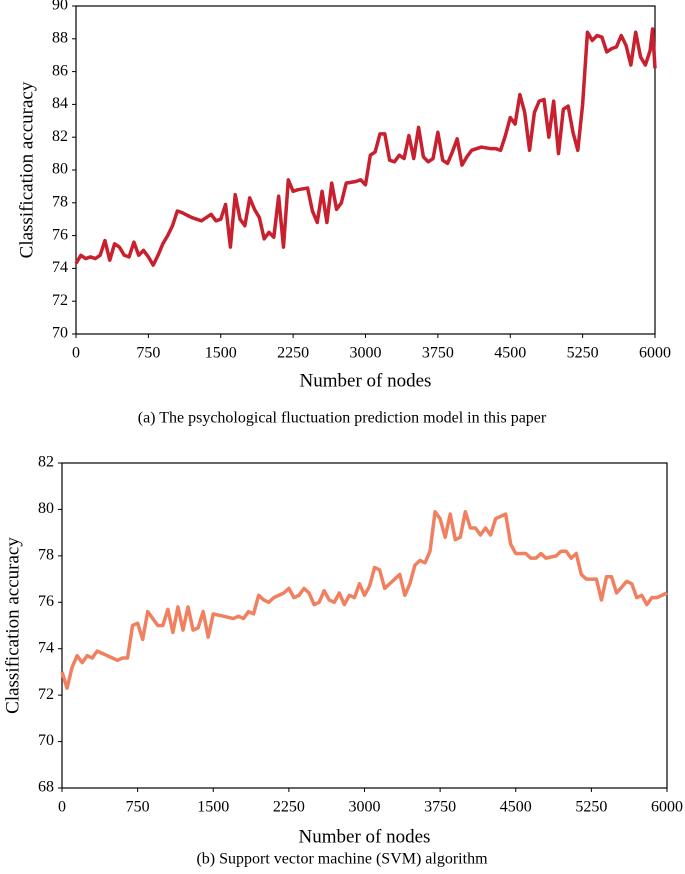 The height and width of the screenshot is (874, 685). I want to click on y-tick-label: 86, so click(60, 70).